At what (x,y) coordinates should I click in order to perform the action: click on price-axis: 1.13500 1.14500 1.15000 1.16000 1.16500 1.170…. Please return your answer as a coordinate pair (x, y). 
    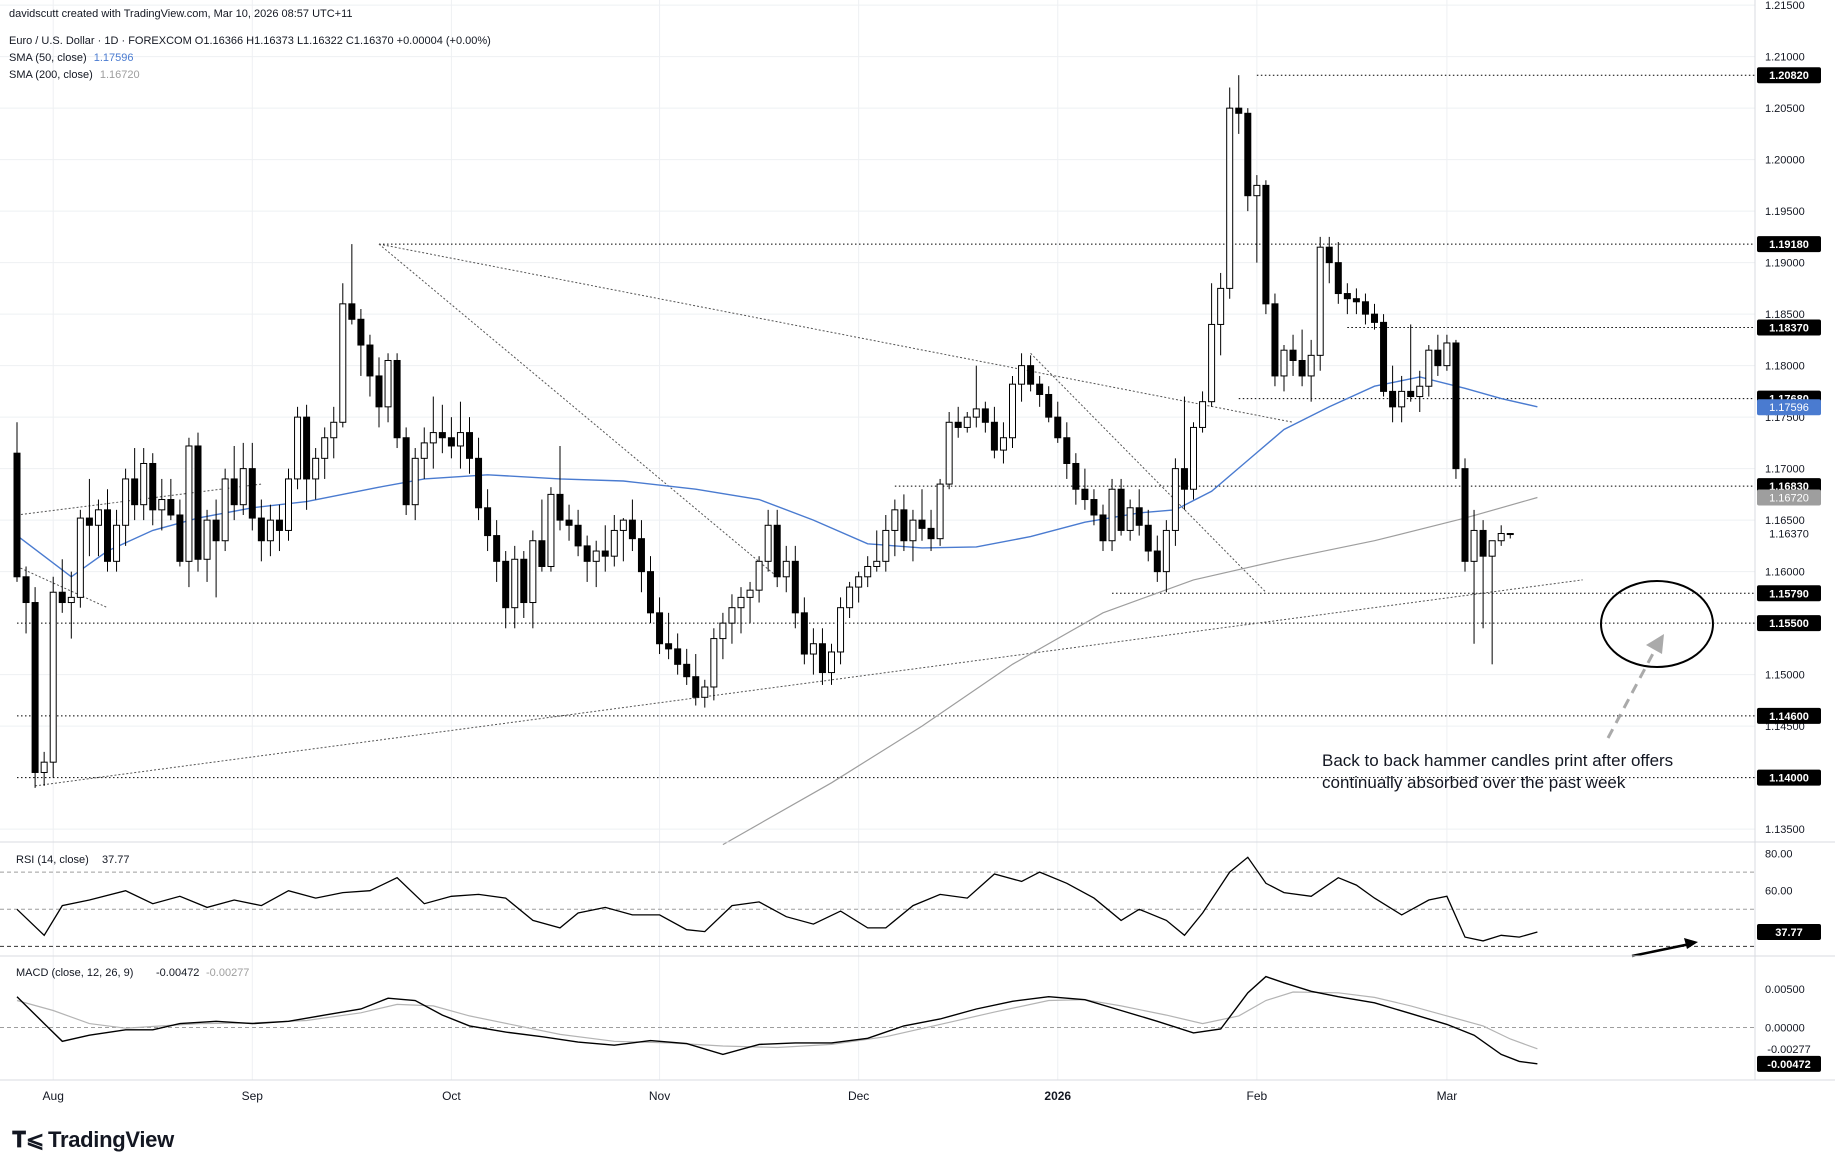
    Looking at the image, I should click on (1785, 418).